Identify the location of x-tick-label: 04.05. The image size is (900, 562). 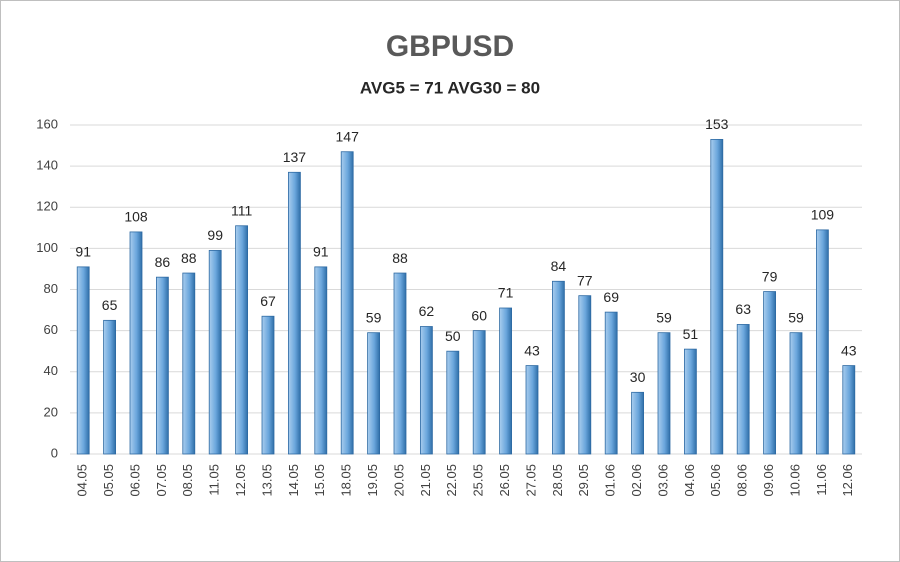
(82, 480).